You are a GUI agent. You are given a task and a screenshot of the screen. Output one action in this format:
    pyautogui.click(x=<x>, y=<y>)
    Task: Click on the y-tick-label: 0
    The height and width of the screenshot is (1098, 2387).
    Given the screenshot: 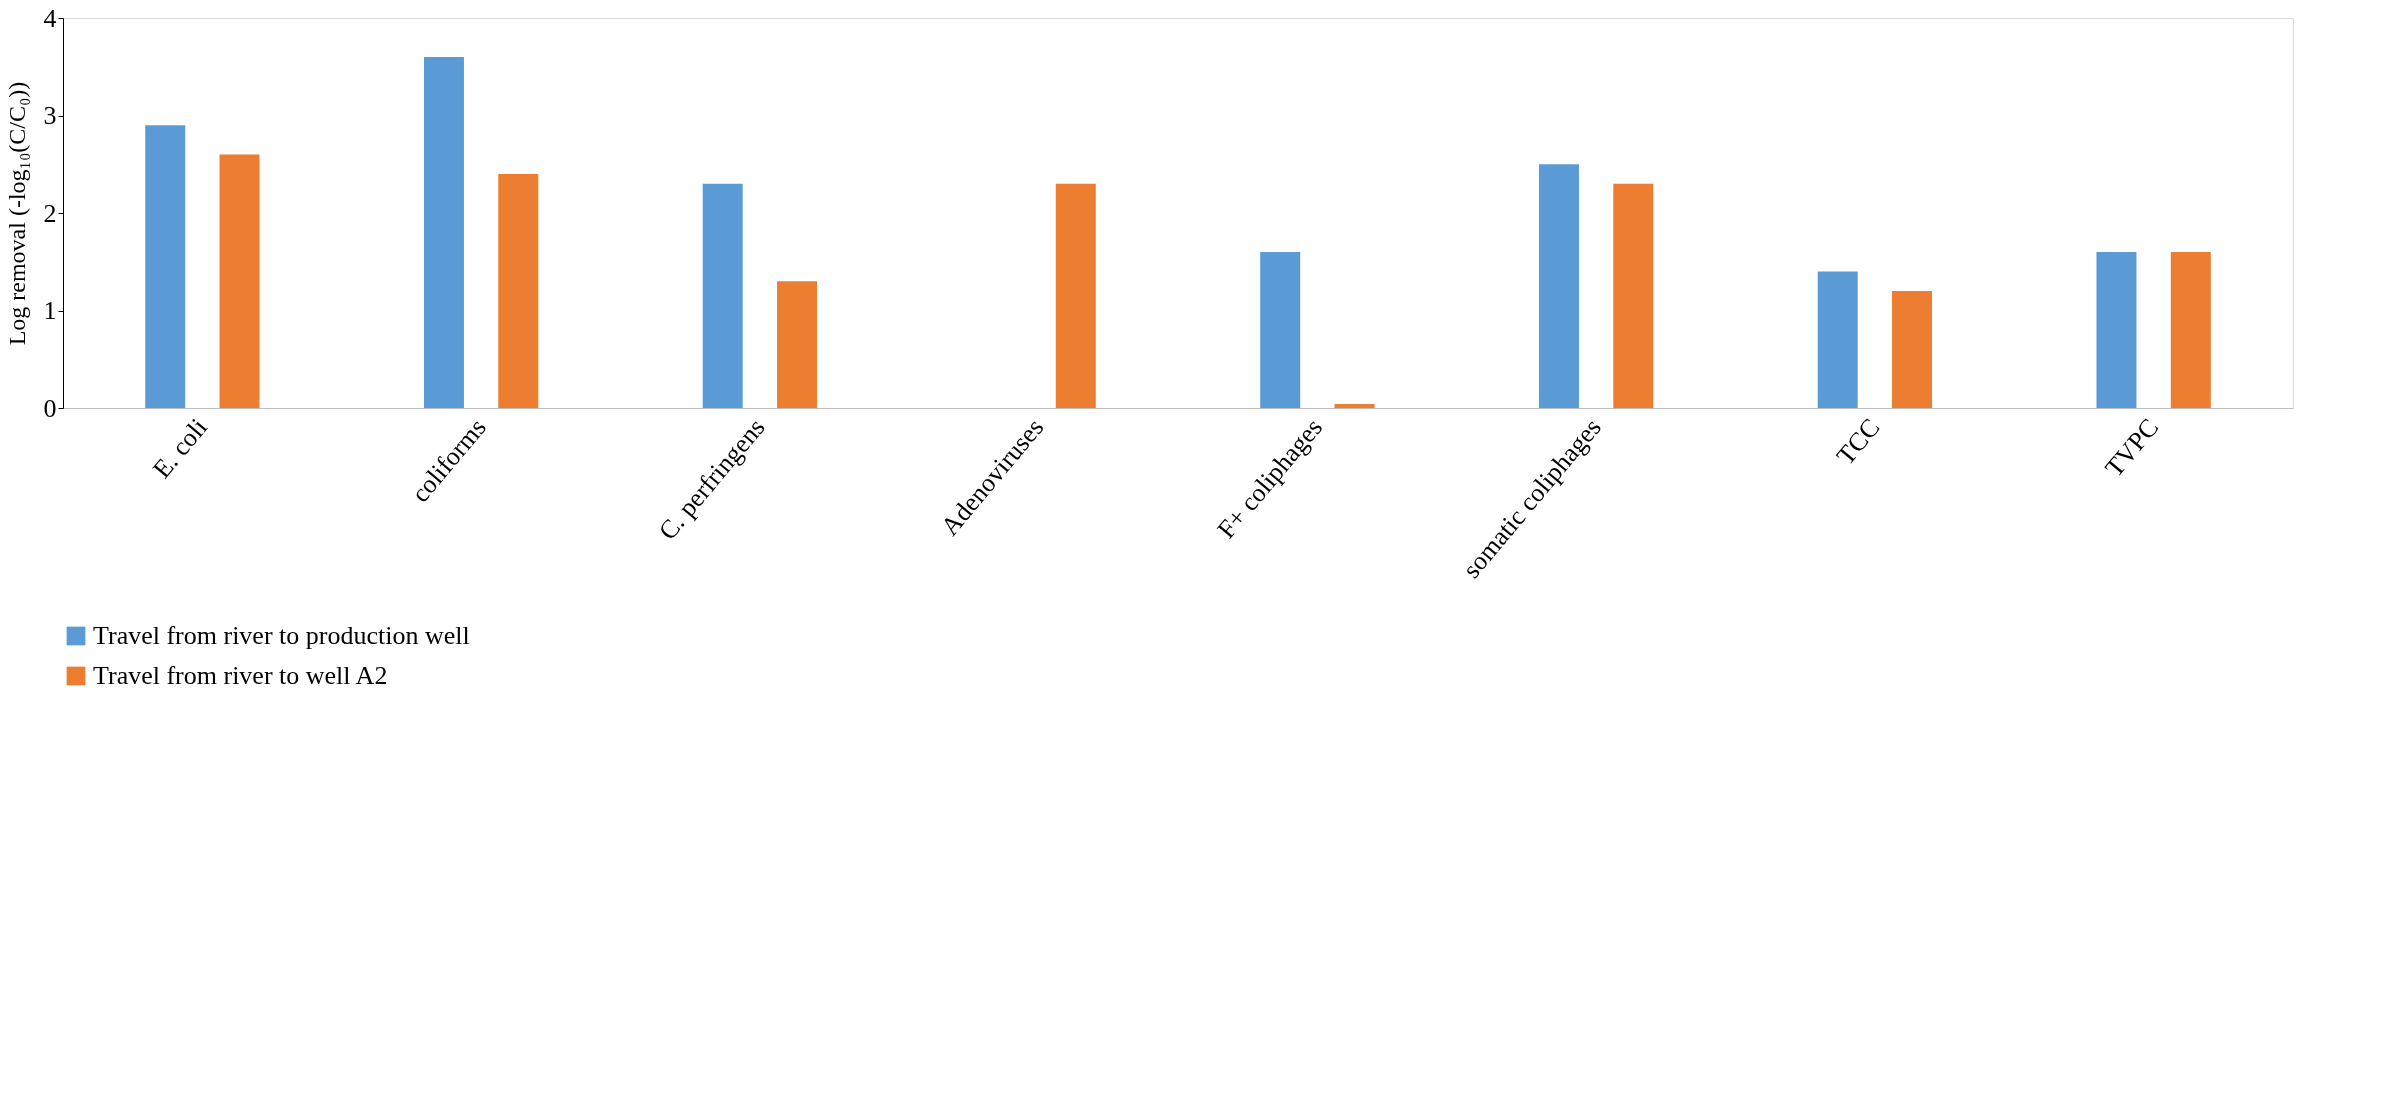 What is the action you would take?
    pyautogui.click(x=50, y=408)
    